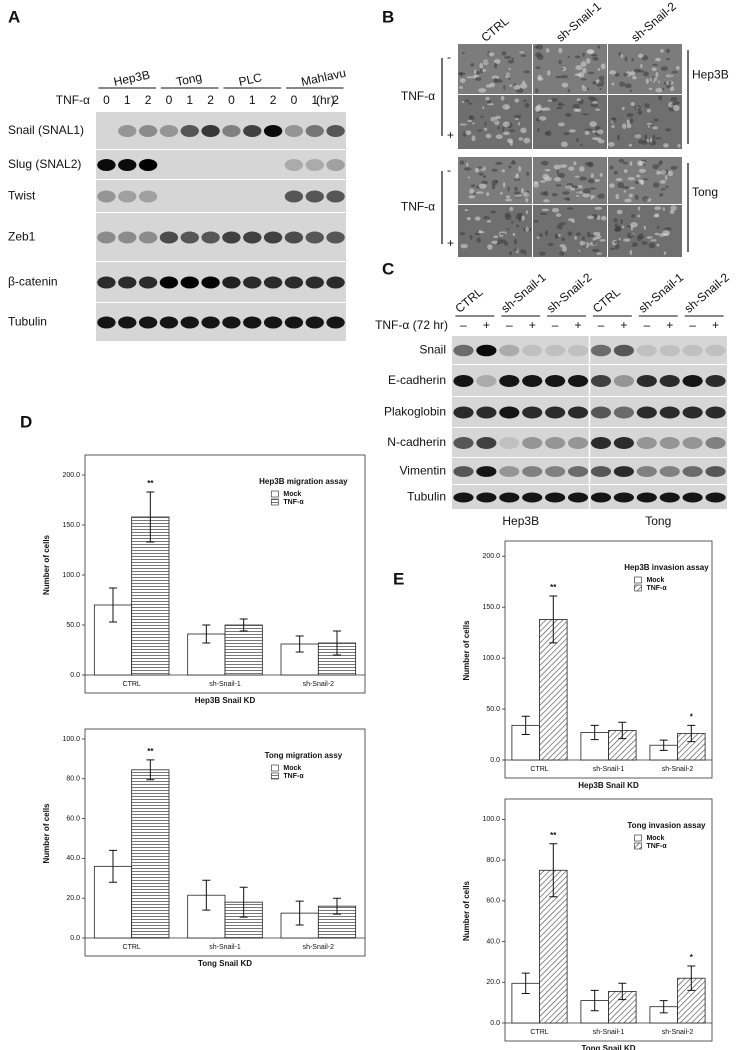 Image resolution: width=740 pixels, height=1050 pixels. What do you see at coordinates (638, 838) in the screenshot?
I see `legend-swatch` at bounding box center [638, 838].